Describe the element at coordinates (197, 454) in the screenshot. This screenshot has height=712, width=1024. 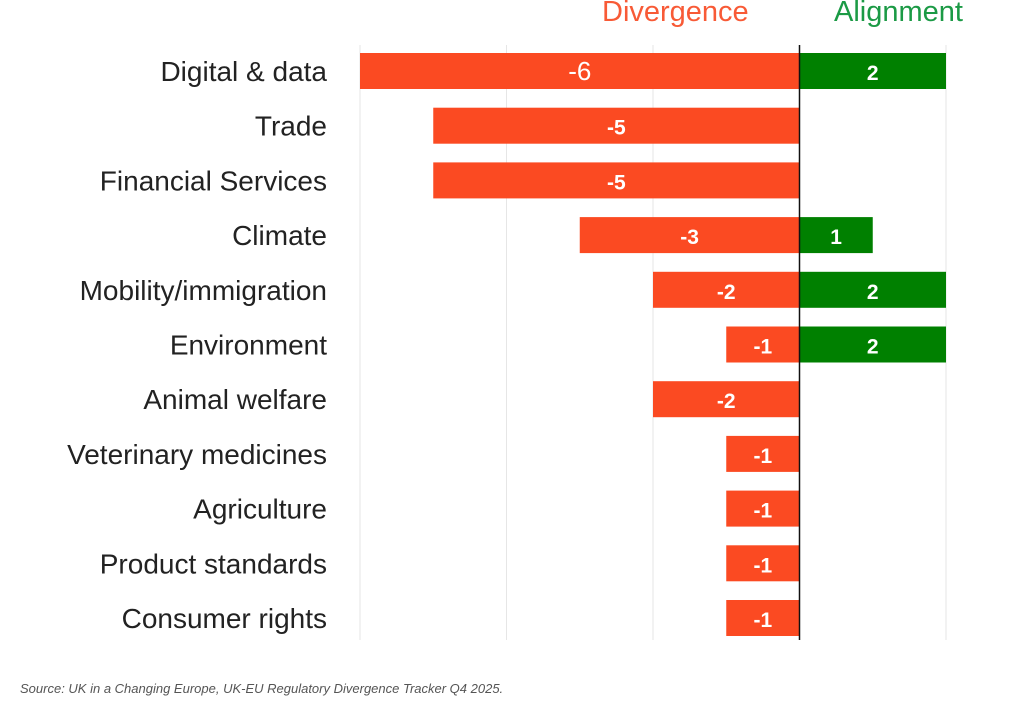
I see `category-label: Veterinary medicines` at that location.